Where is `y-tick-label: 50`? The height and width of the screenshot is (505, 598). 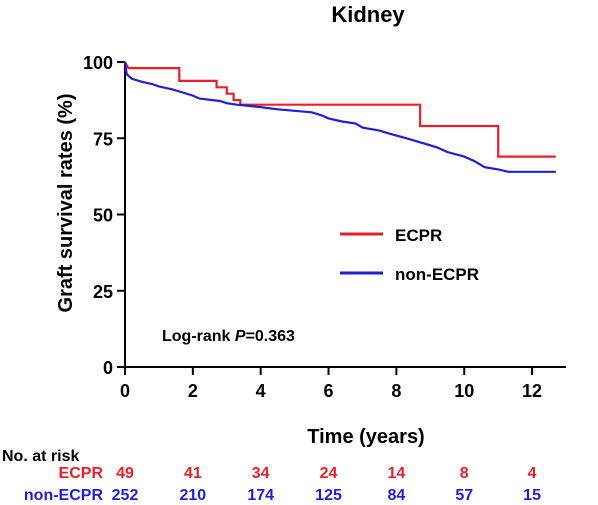 y-tick-label: 50 is located at coordinates (103, 216).